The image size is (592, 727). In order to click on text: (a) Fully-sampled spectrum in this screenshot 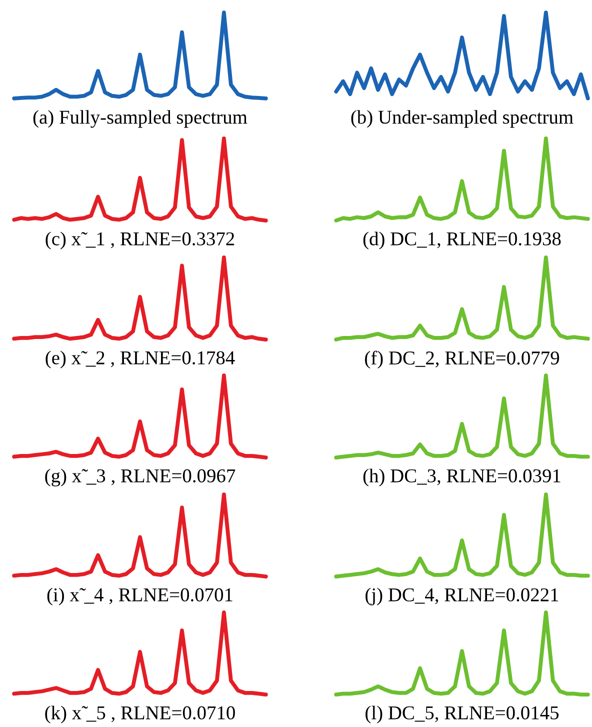, I will do `click(140, 119)`.